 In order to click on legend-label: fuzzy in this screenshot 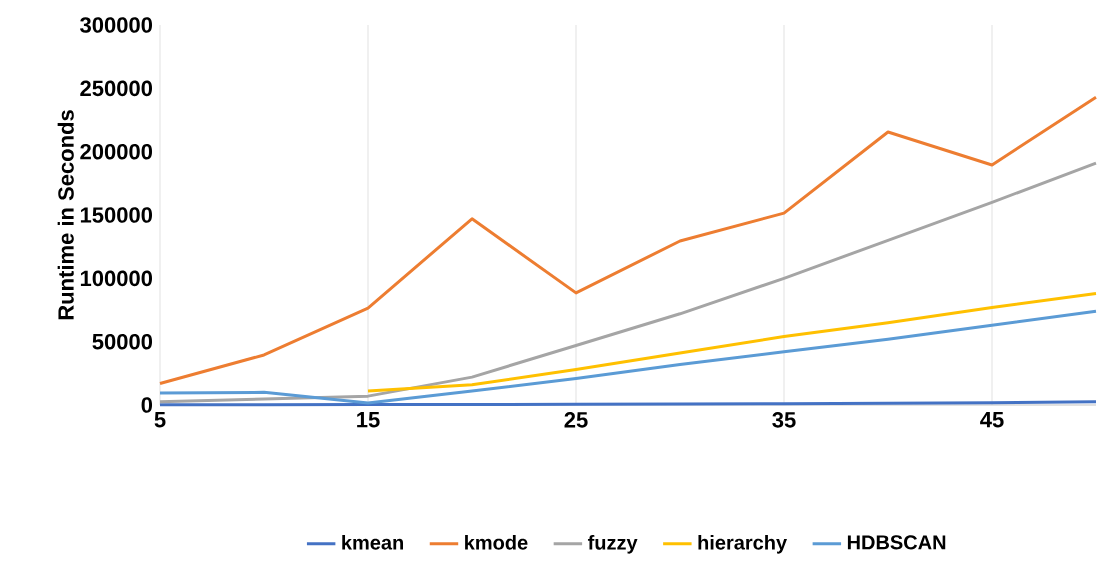, I will do `click(612, 544)`.